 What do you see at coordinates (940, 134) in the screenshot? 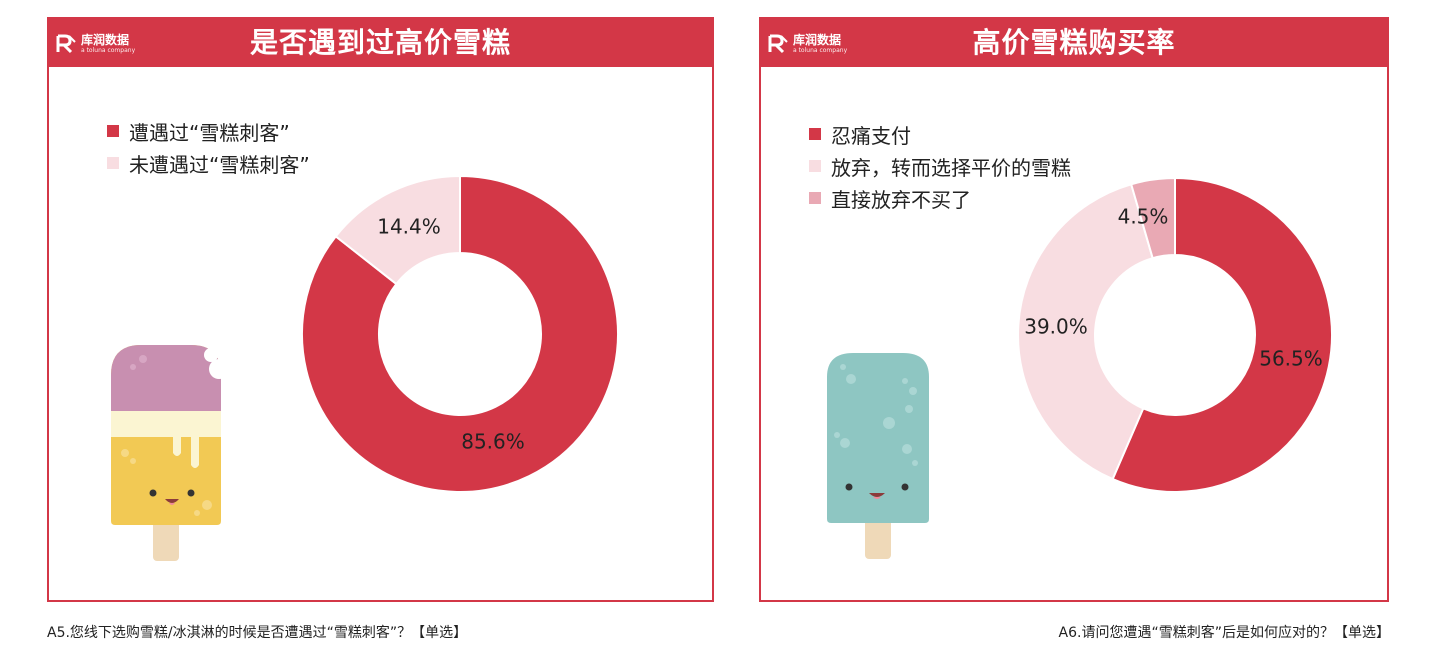
I see `legend-item: 忍痛支付` at bounding box center [940, 134].